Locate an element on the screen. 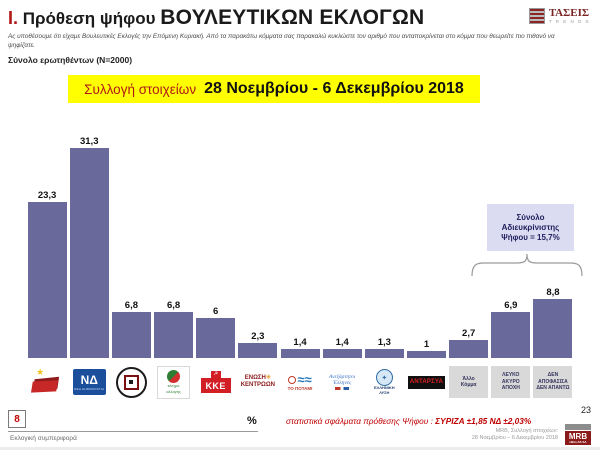  trends-logo-subtext: T R E N D S is located at coordinates (569, 21).